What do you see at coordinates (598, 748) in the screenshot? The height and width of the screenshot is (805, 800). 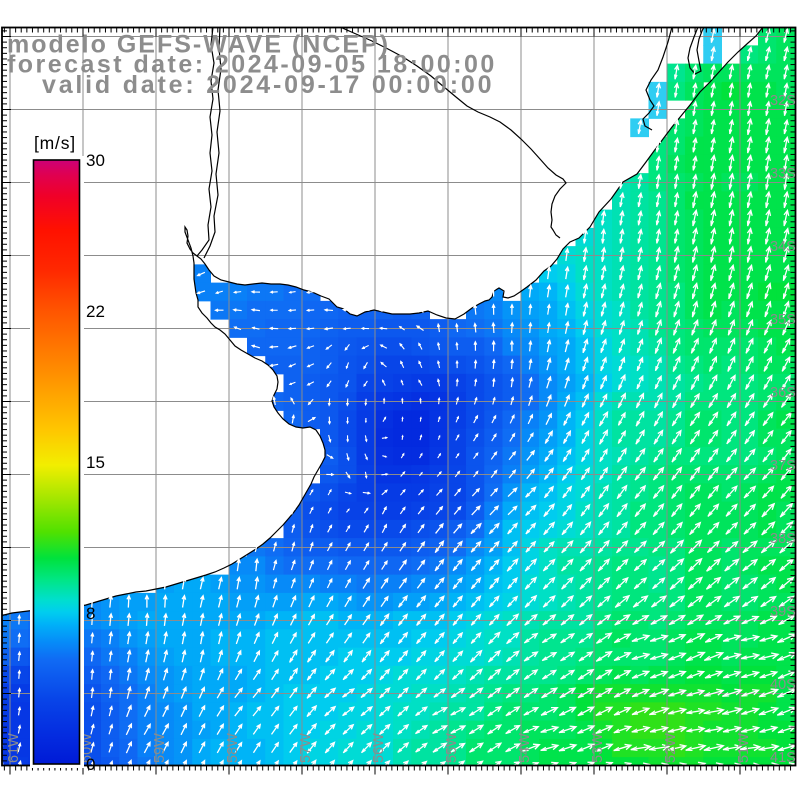 I see `svg-text: 53W` at bounding box center [598, 748].